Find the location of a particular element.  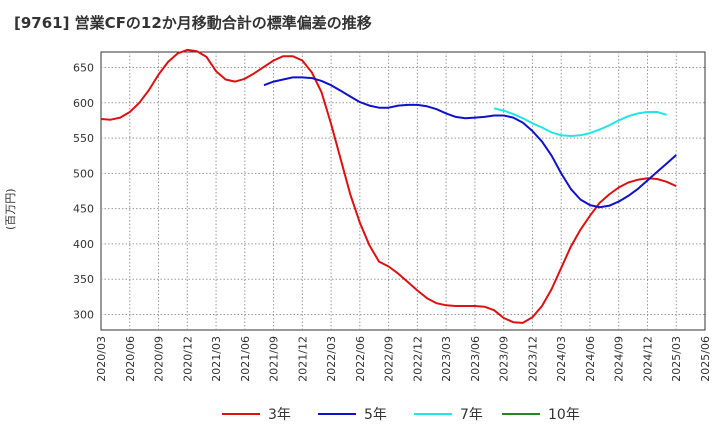

y-tick-label: 550 is located at coordinates (83, 138).